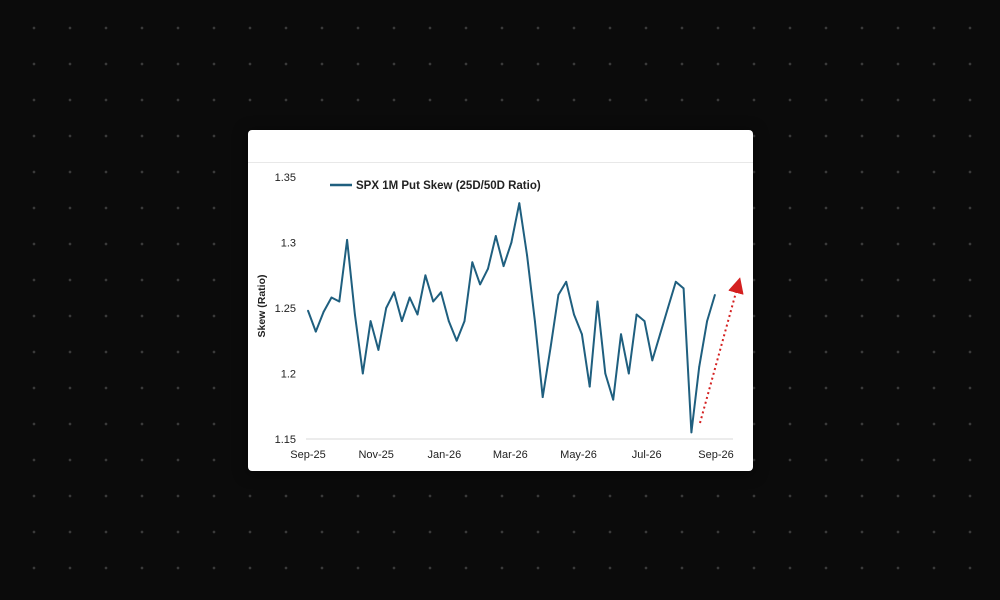 Image resolution: width=1000 pixels, height=600 pixels. I want to click on legend-label: SPX 1M Put Skew (25D/50D Ratio), so click(448, 186).